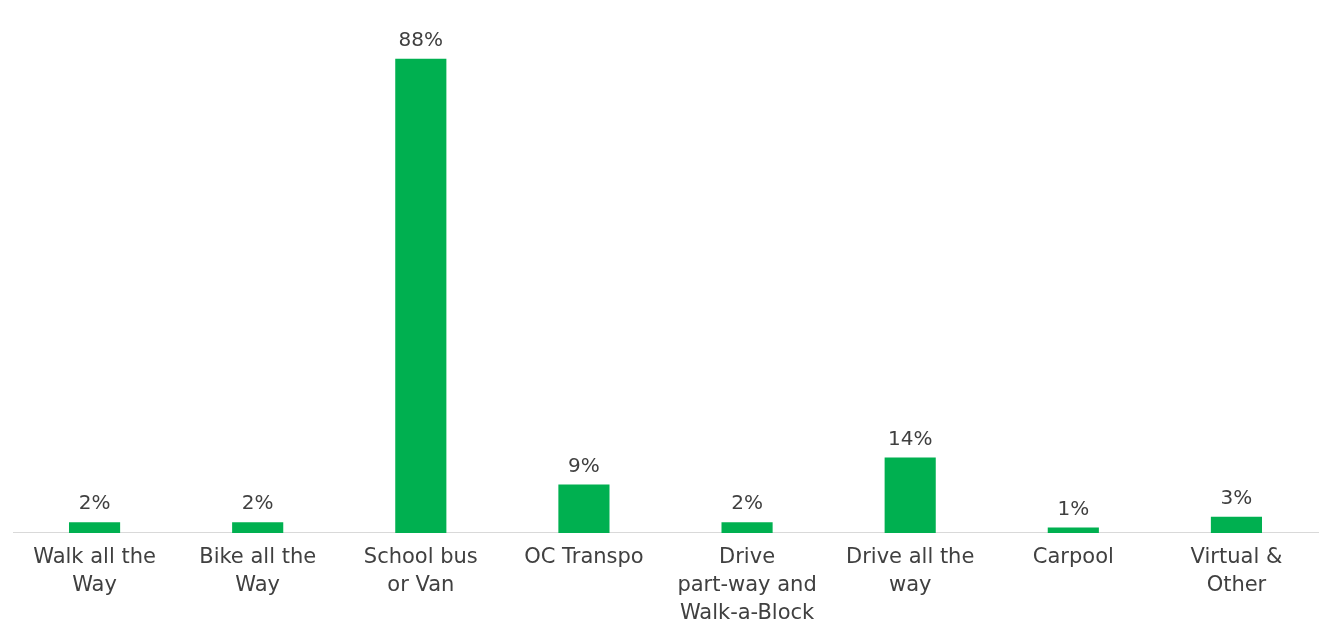 The image size is (1331, 638). Describe the element at coordinates (1236, 569) in the screenshot. I see `x-tick-label: Virtual & Other` at that location.